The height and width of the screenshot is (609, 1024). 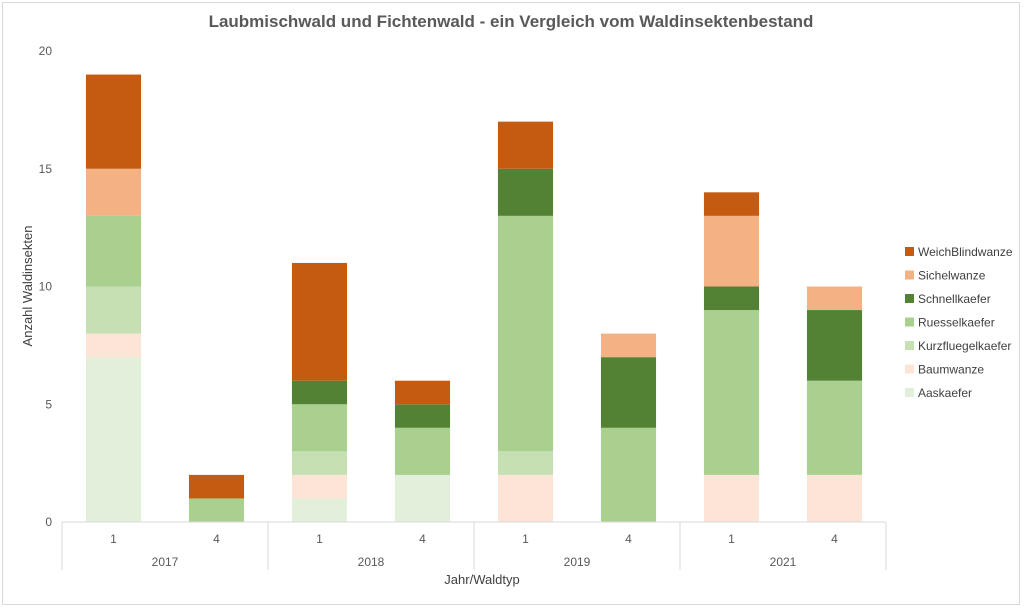 What do you see at coordinates (956, 323) in the screenshot?
I see `legend-label: Ruesselkaefer` at bounding box center [956, 323].